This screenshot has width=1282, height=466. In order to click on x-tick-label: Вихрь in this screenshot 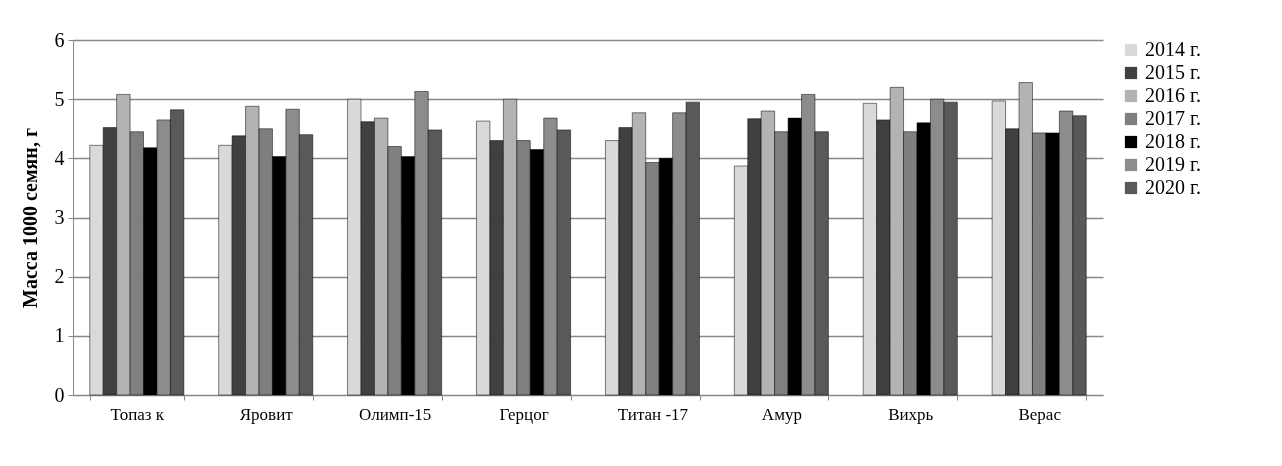, I will do `click(911, 414)`.